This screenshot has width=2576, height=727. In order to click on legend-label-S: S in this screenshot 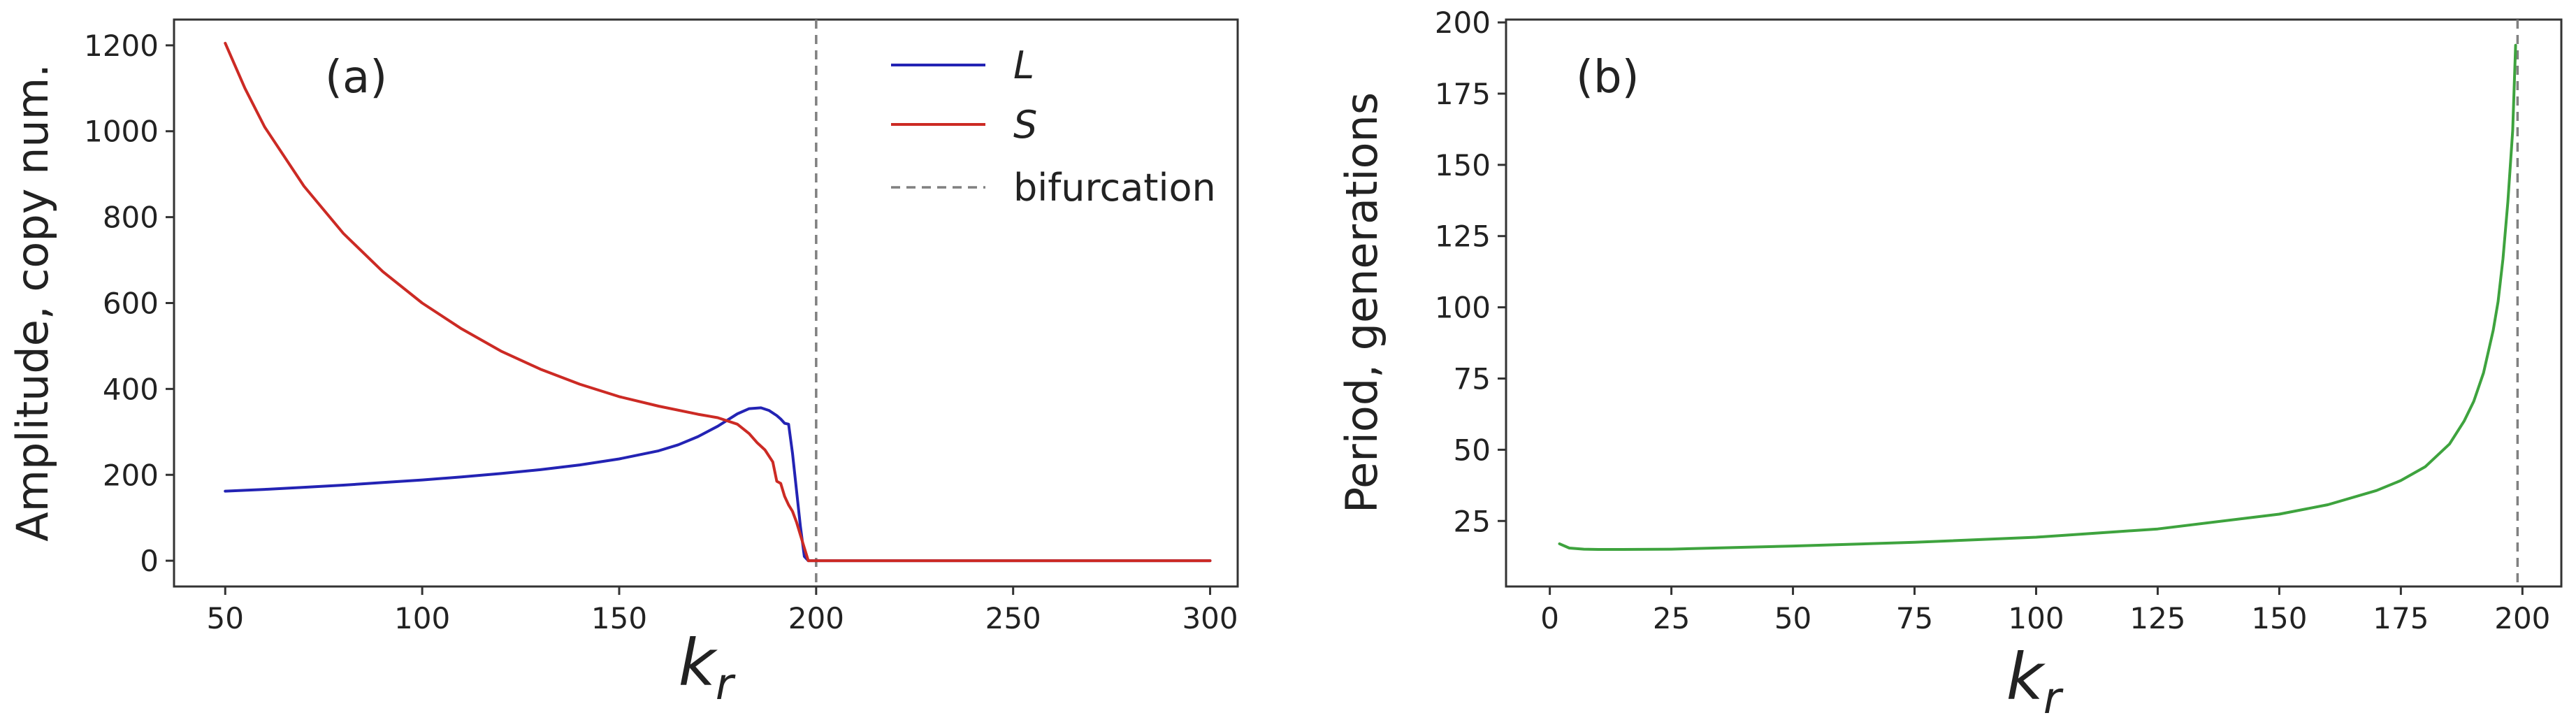, I will do `click(1025, 125)`.